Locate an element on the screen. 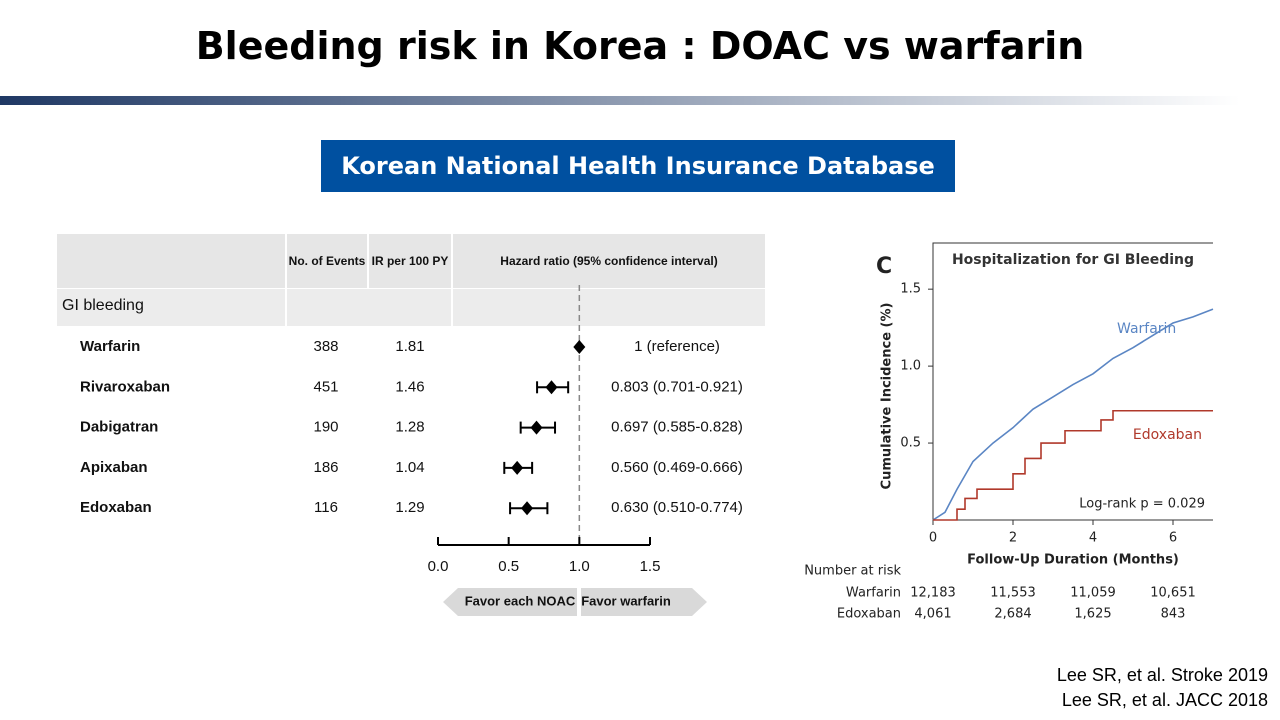  x-tick-label: 1.5 is located at coordinates (650, 566).